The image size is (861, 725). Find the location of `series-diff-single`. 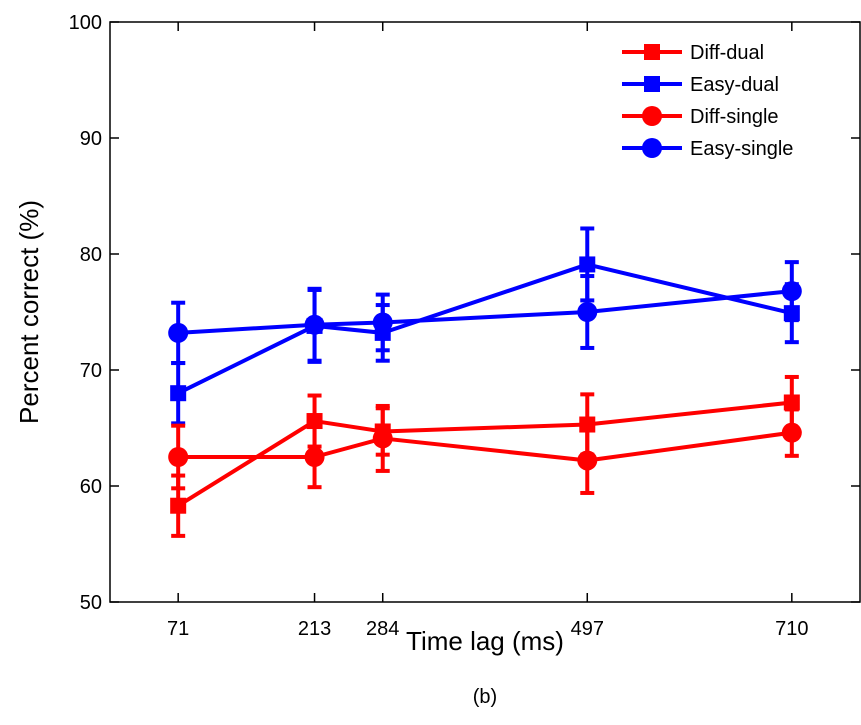

series-diff-single is located at coordinates (485, 449).